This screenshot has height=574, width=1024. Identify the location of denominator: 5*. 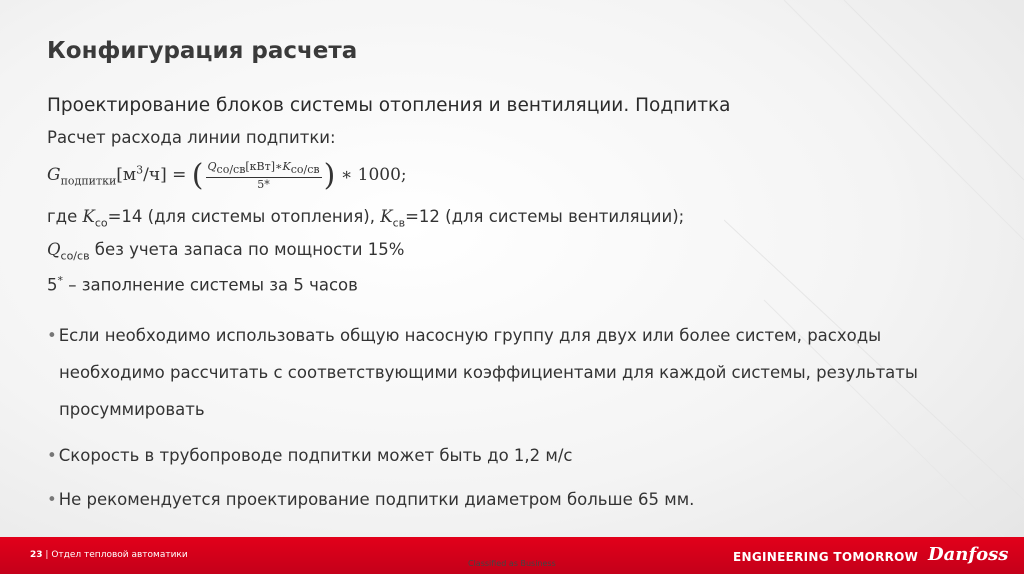
(263, 185).